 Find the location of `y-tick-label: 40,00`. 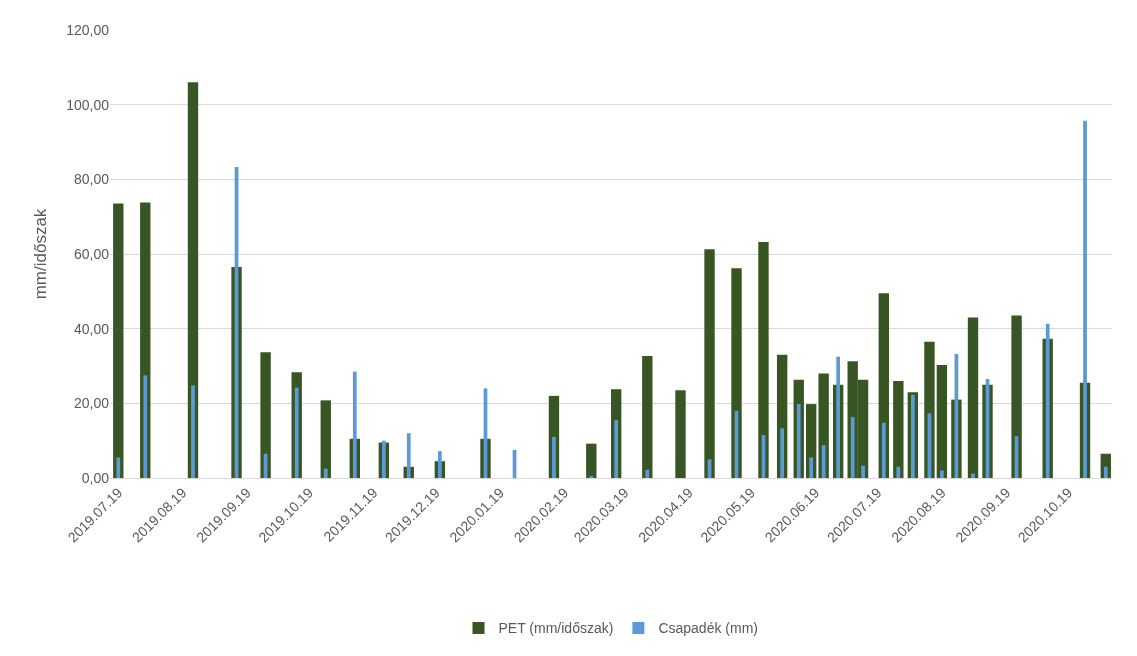

y-tick-label: 40,00 is located at coordinates (91, 328).